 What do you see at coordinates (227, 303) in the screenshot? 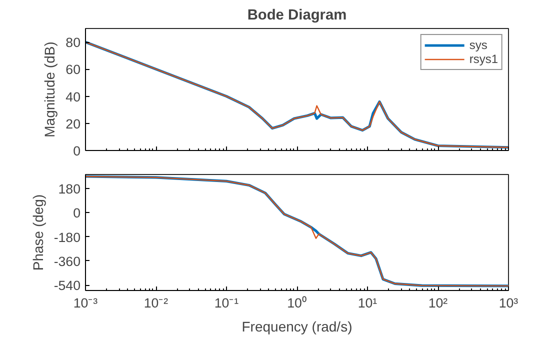
I see `x-tick-label: 10⁻¹` at bounding box center [227, 303].